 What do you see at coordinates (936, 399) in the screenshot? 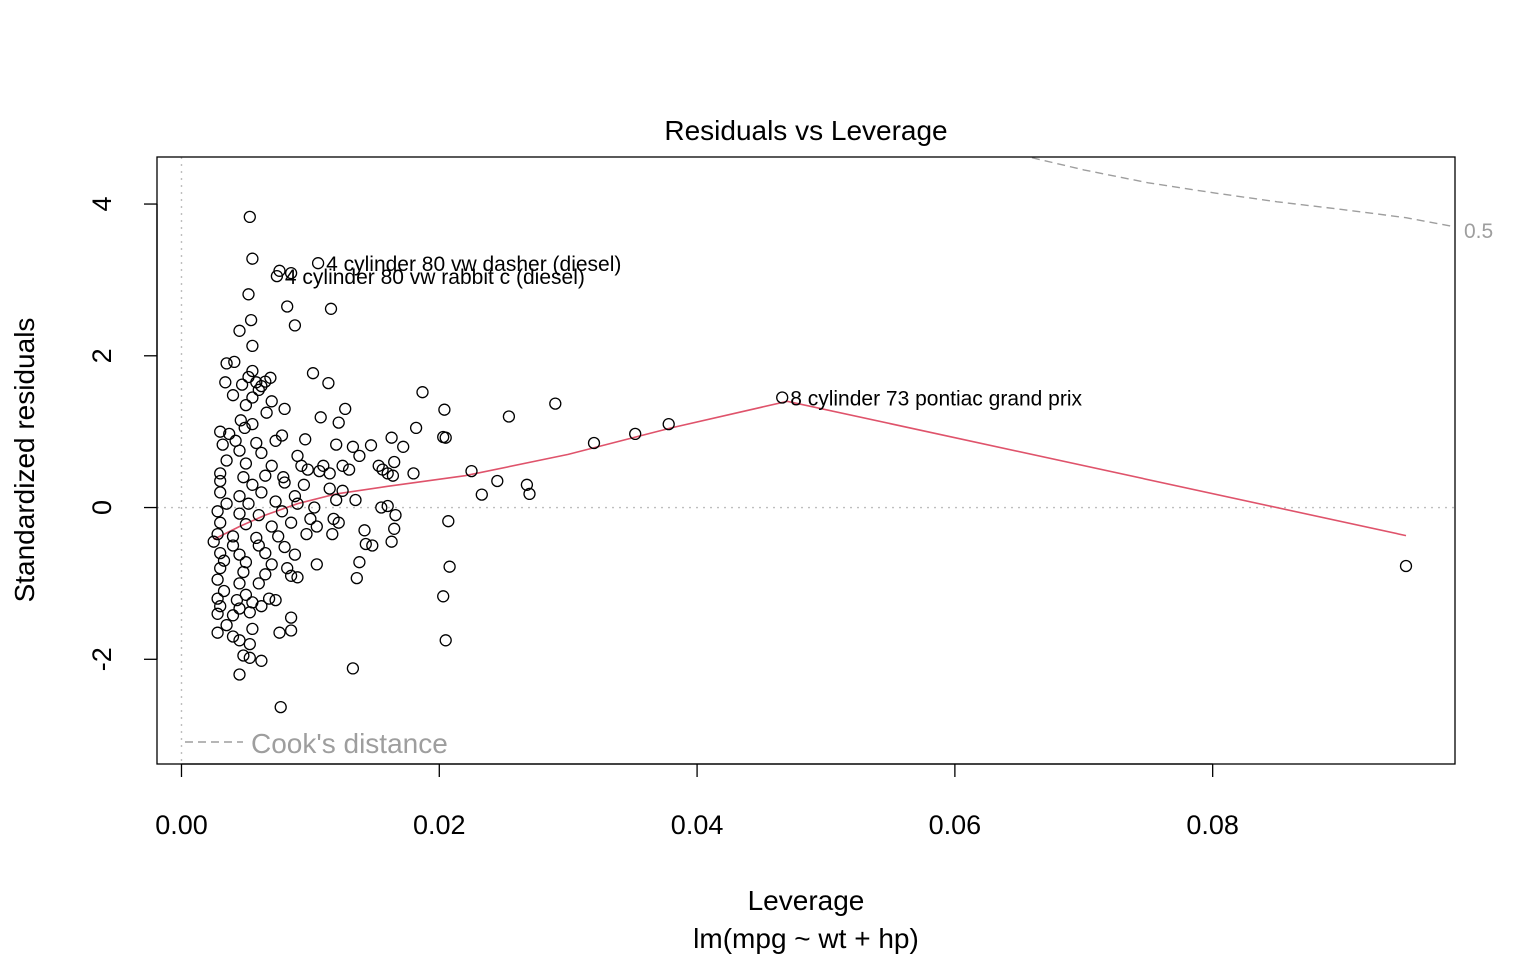
I see `point-label: 8 cylinder 73 pontiac grand prix` at bounding box center [936, 399].